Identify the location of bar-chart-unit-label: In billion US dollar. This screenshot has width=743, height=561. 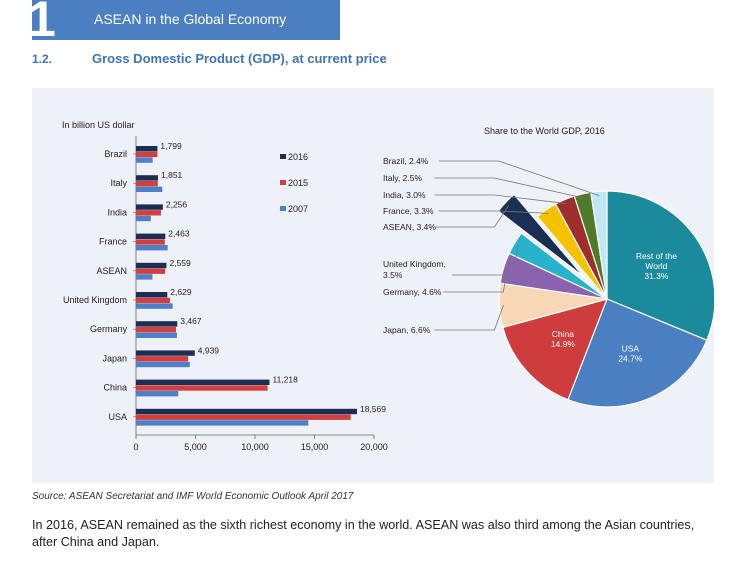
(98, 125).